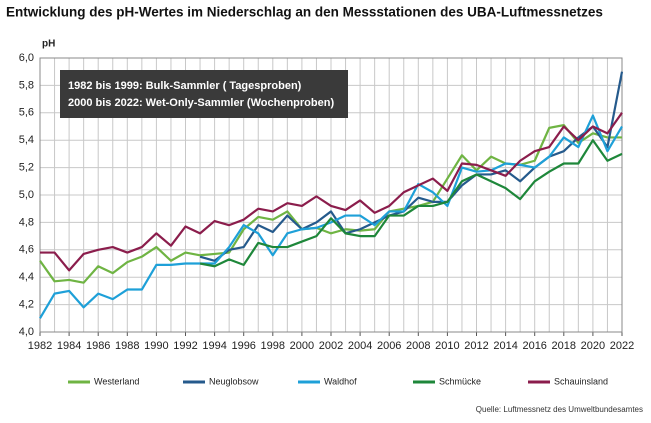 The image size is (651, 423). I want to click on x-tick-label: 2010, so click(447, 346).